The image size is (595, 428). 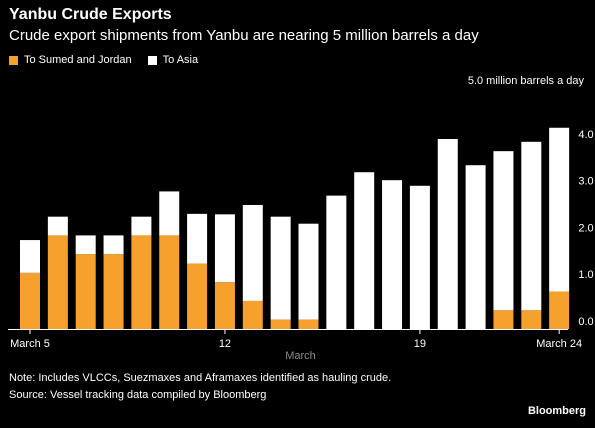 What do you see at coordinates (585, 228) in the screenshot?
I see `y-tick-label: 2.0` at bounding box center [585, 228].